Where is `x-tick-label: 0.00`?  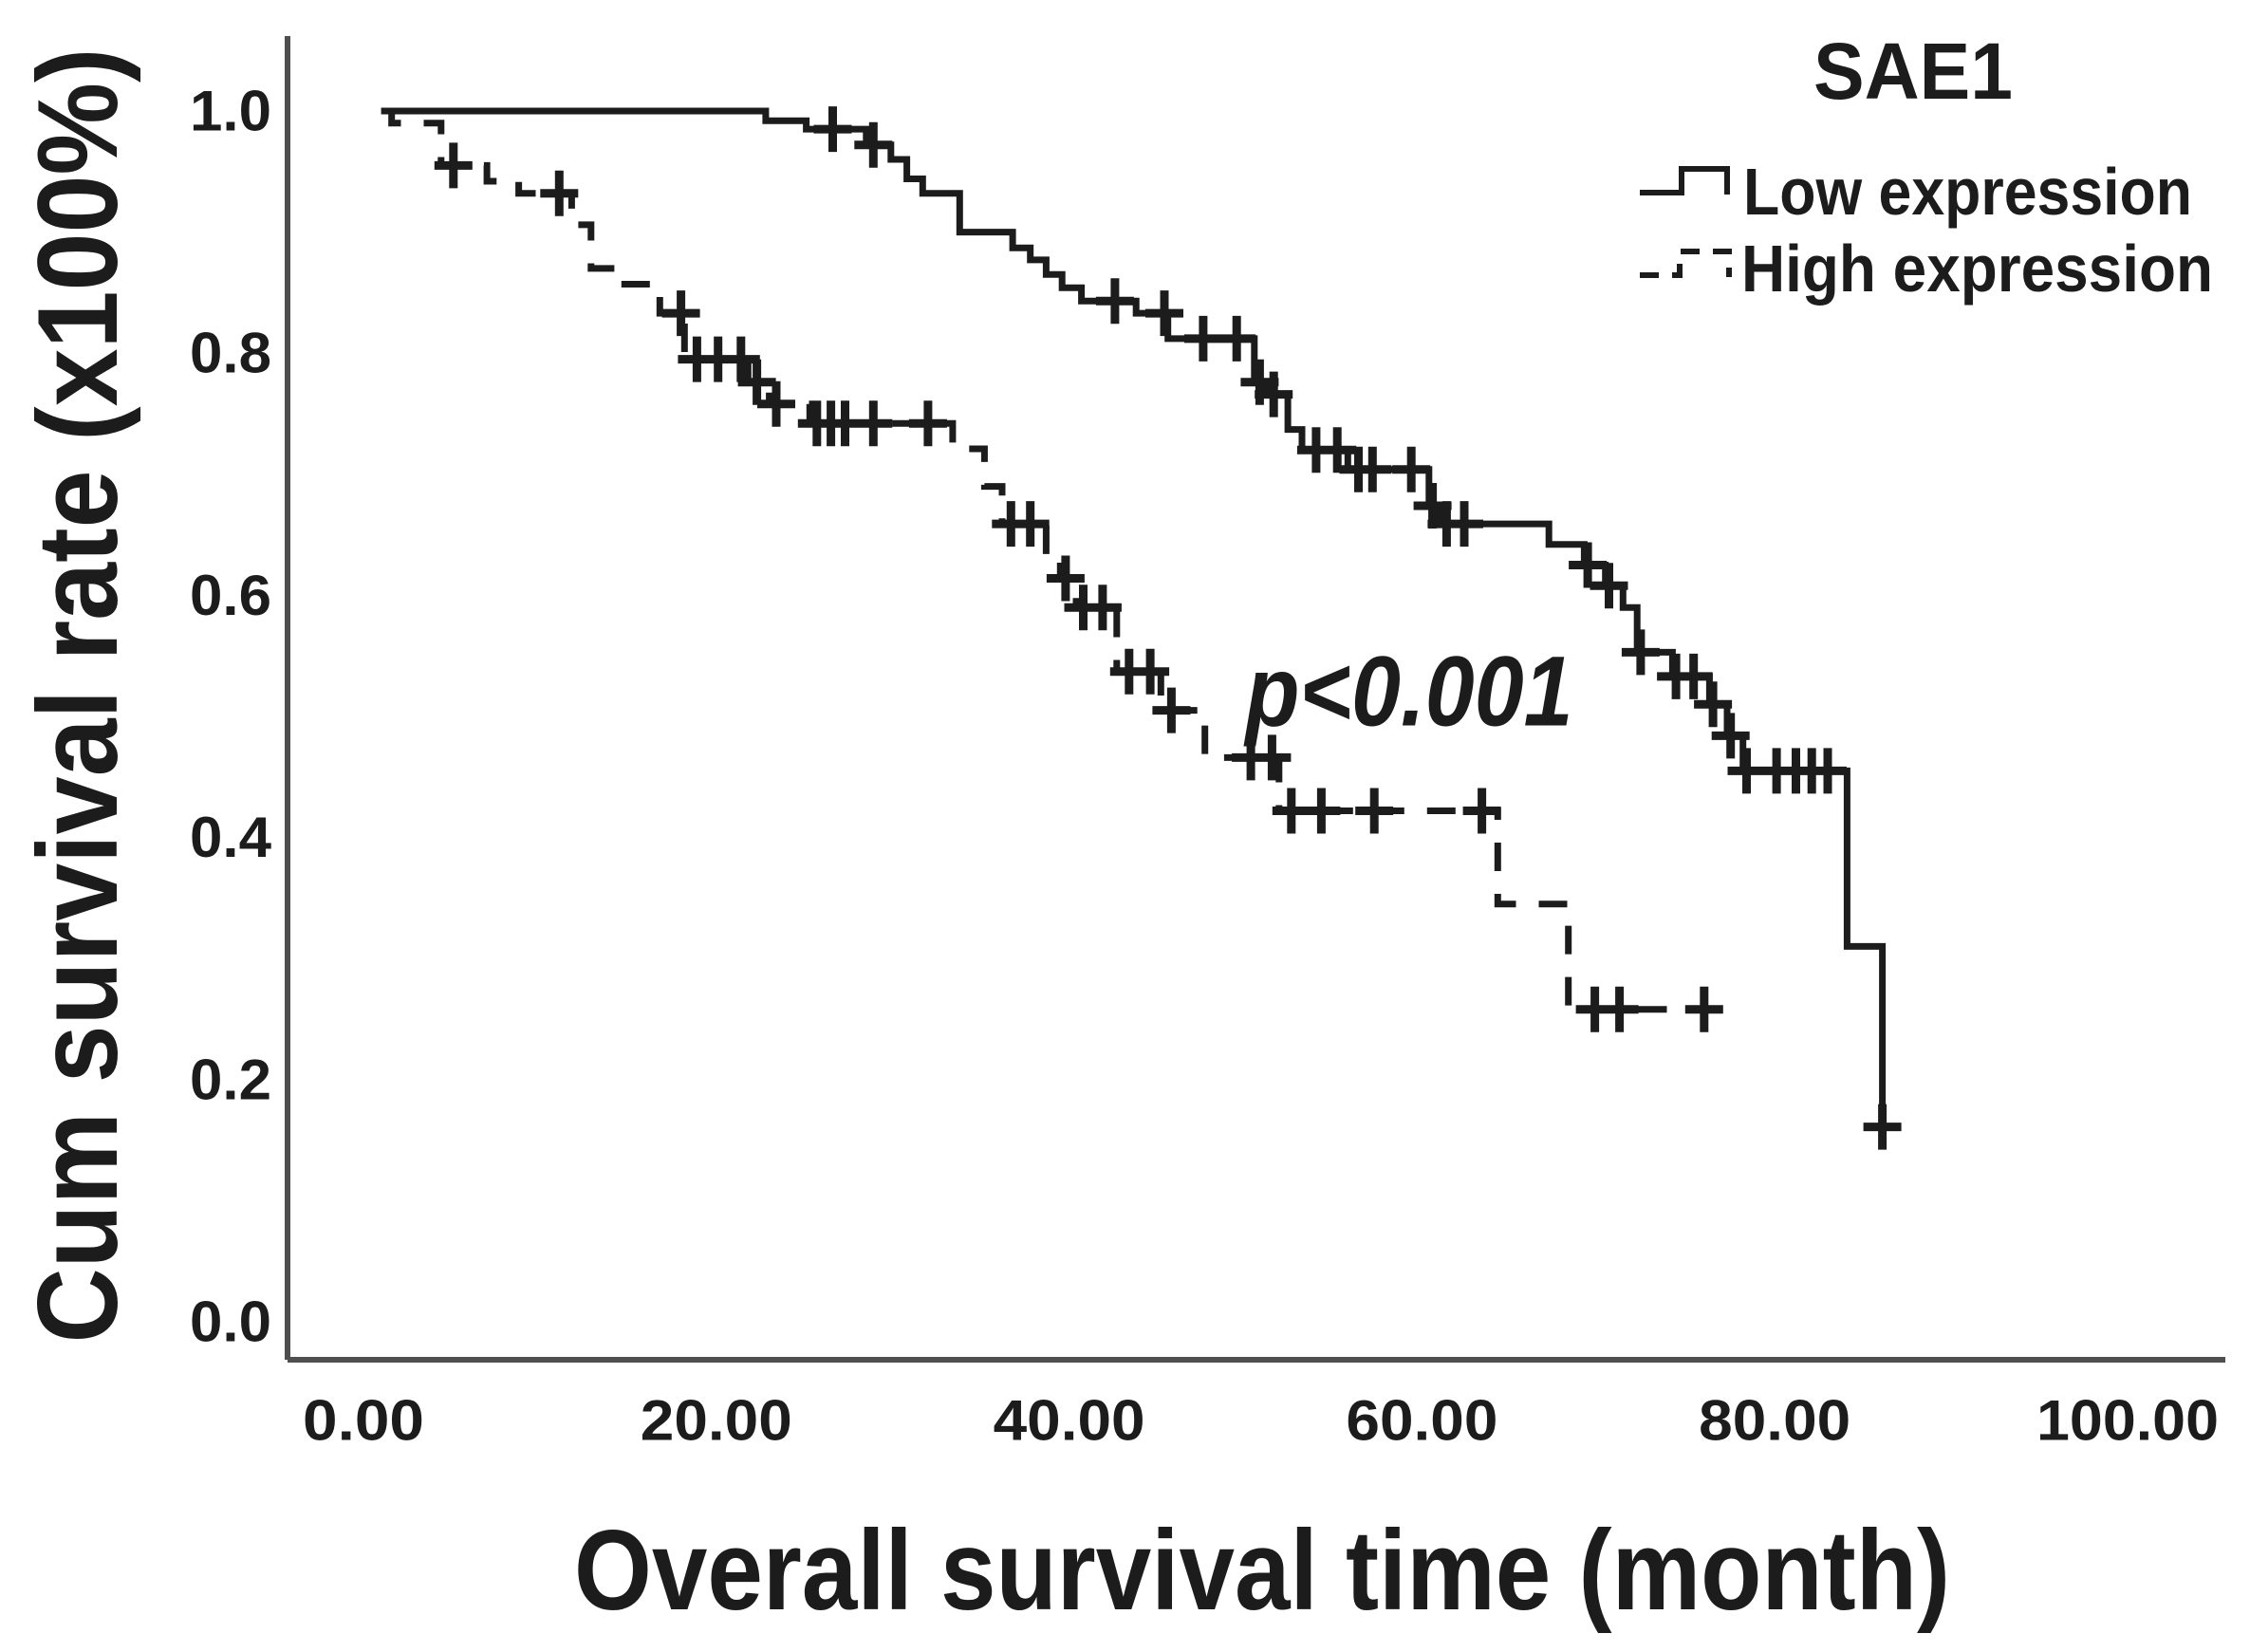
x-tick-label: 0.00 is located at coordinates (363, 1421).